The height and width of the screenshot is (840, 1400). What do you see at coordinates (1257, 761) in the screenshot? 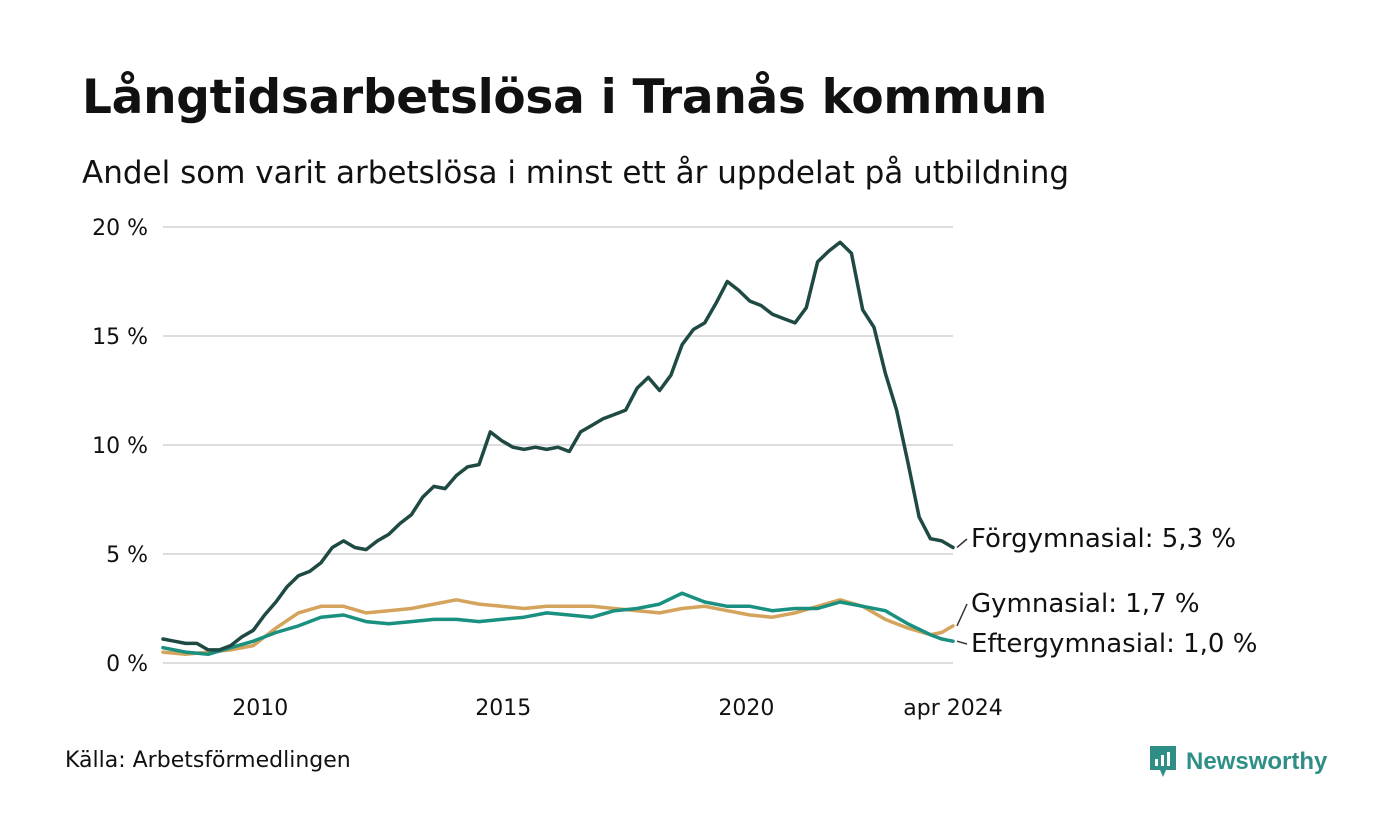
I see `brand-name: Newsworthy` at bounding box center [1257, 761].